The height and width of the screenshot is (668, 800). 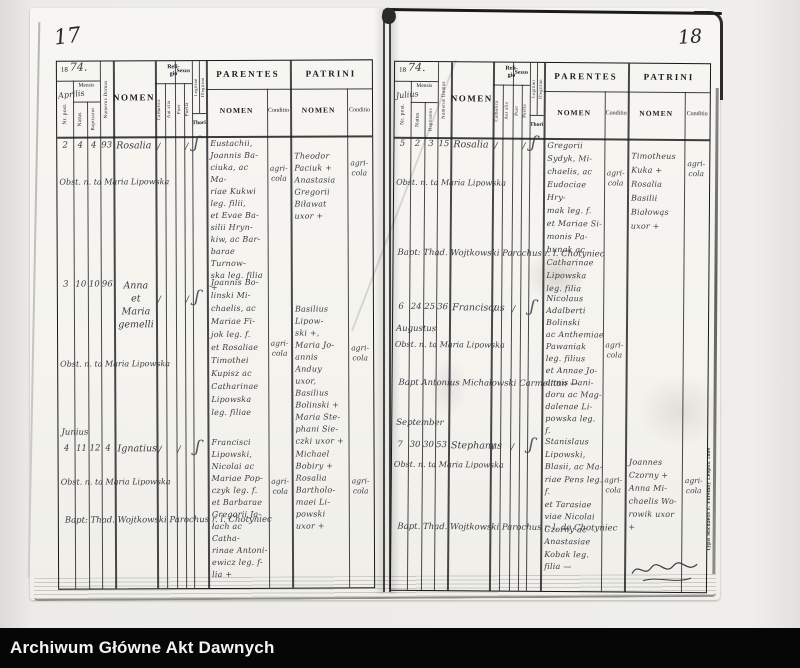 I want to click on entry-baptisatus-day: 25, so click(x=430, y=307).